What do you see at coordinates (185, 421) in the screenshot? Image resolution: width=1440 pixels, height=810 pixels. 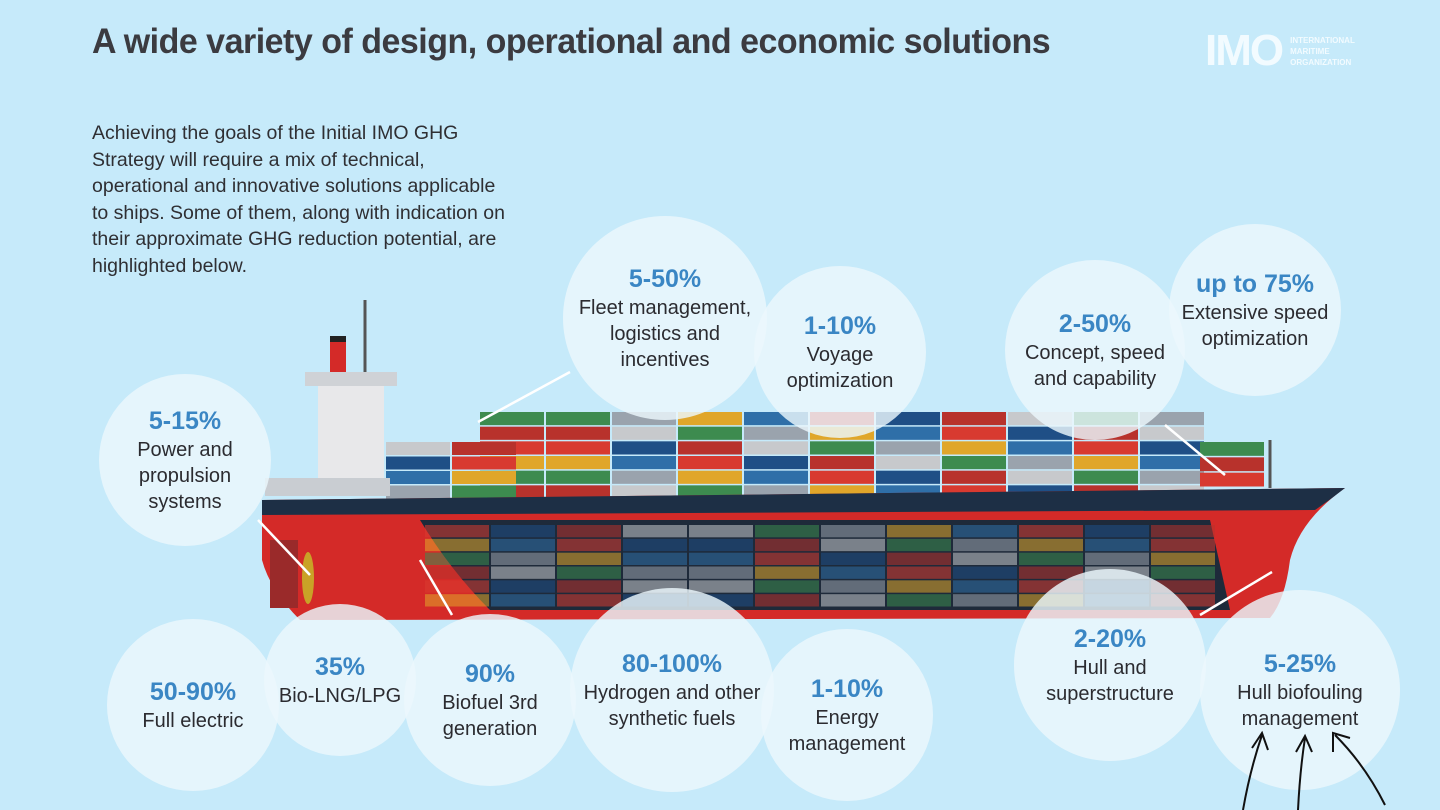 I see `reduction-percent: 5-15%` at bounding box center [185, 421].